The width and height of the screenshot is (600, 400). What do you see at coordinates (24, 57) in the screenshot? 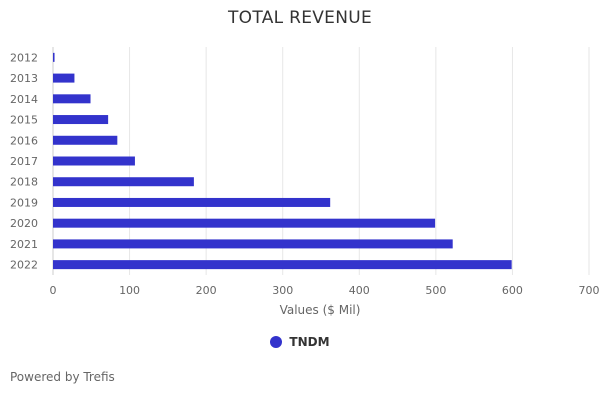
I see `category-label: 2012` at bounding box center [24, 57].